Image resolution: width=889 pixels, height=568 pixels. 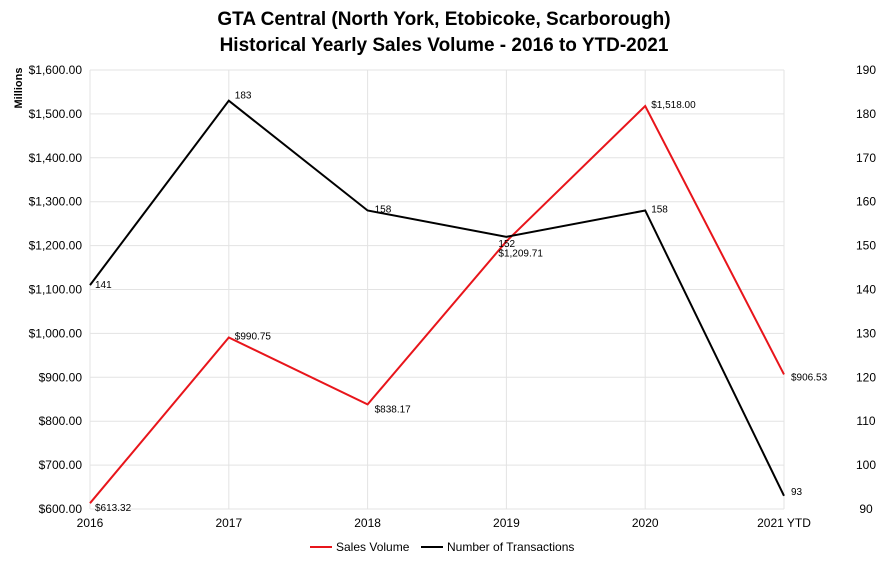 I want to click on data-label: $990.75, so click(x=253, y=336).